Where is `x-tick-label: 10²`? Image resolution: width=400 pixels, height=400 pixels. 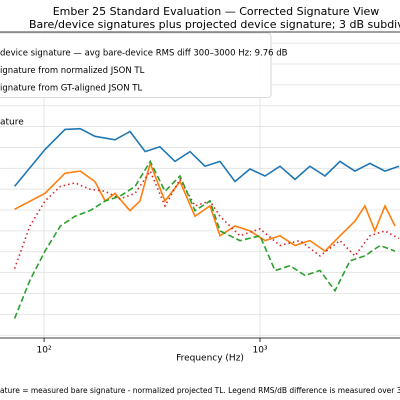
x-tick-label: 10² is located at coordinates (44, 351).